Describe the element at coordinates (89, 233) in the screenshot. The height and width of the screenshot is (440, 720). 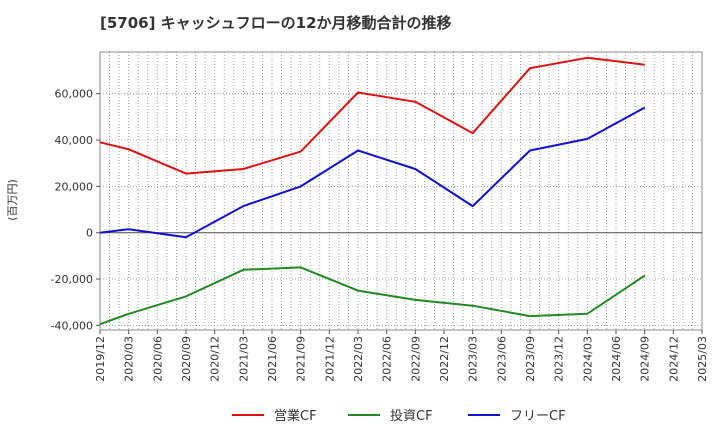
I see `y-tick-label: 0` at that location.